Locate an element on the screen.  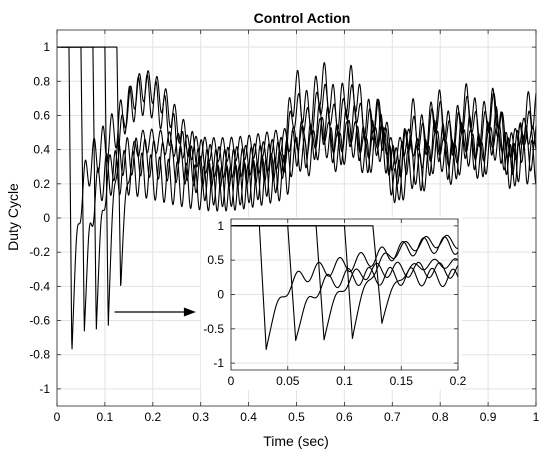
inset-x-tick-labels: 0 0.05 0.1 0.15 0.2 is located at coordinates (347, 381).